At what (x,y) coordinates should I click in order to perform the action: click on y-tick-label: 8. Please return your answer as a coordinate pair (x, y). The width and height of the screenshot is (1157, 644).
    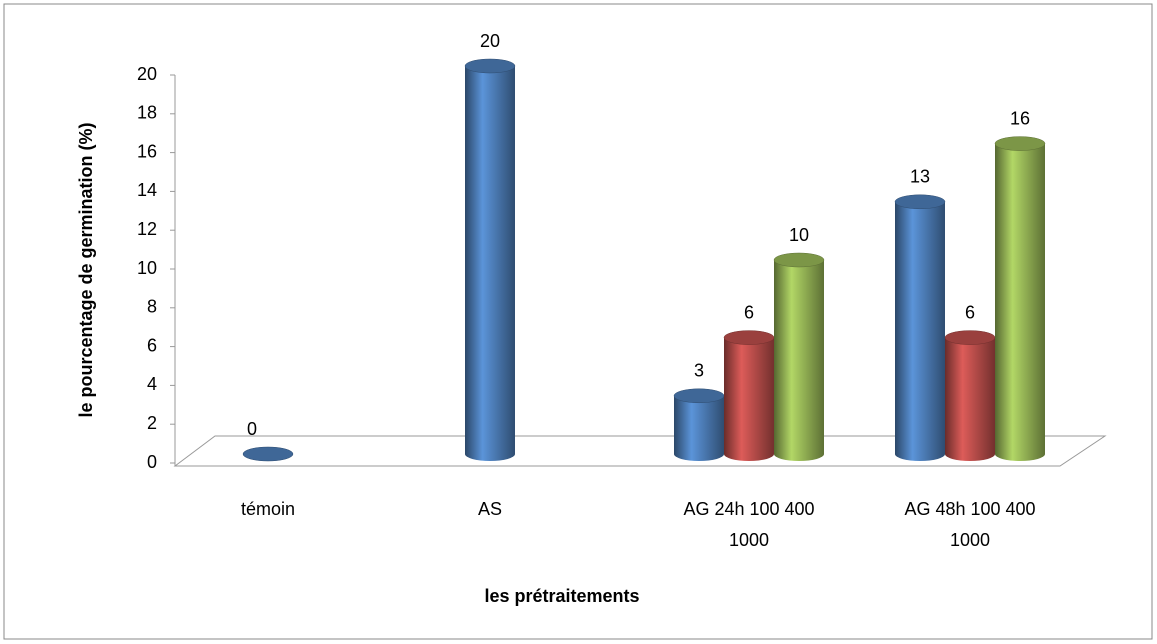
    Looking at the image, I should click on (152, 307).